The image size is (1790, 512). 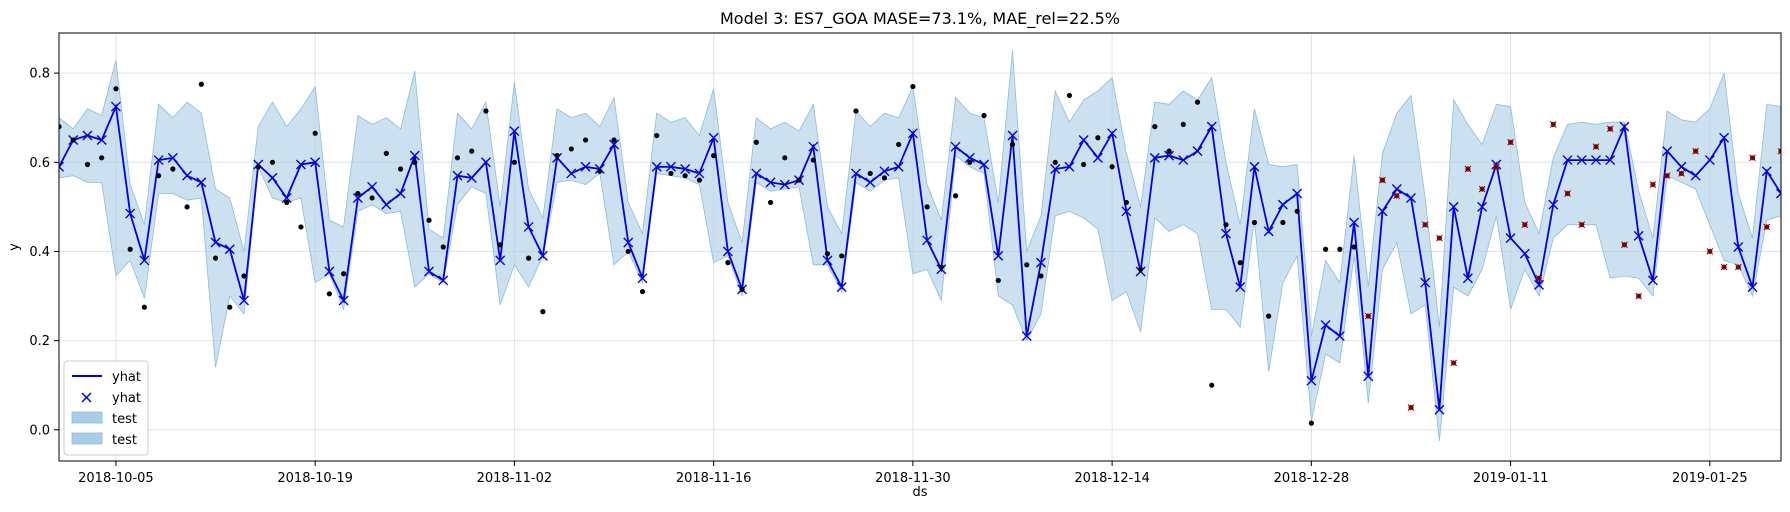 I want to click on x-tick-label: 2018-11-02, so click(x=515, y=478).